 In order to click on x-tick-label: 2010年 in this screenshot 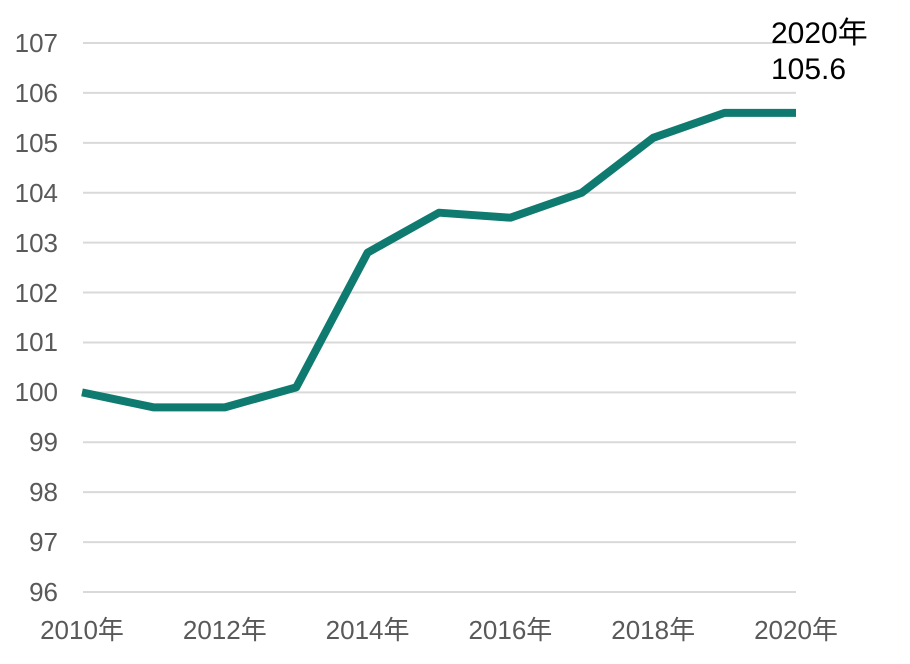, I will do `click(82, 630)`.